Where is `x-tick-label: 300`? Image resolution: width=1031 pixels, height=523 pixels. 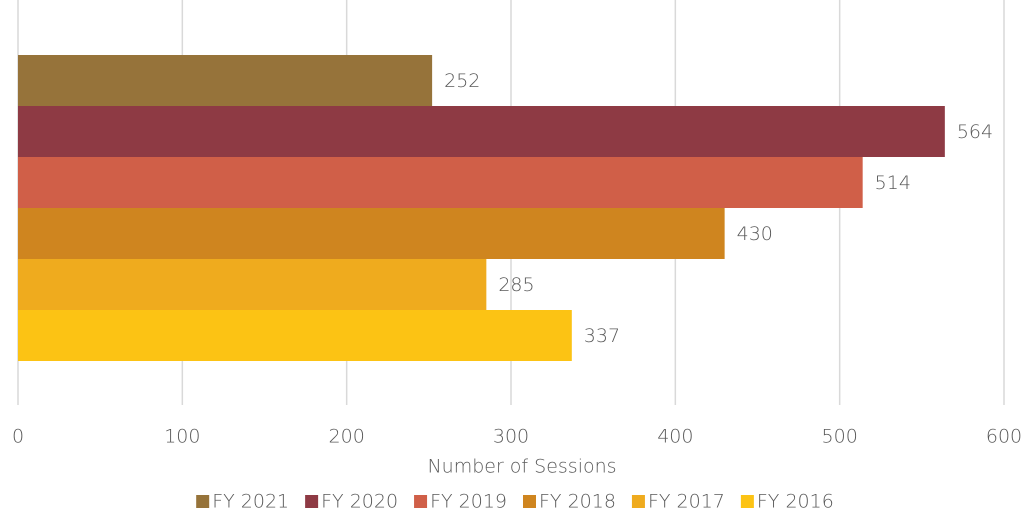 x-tick-label: 300 is located at coordinates (511, 437).